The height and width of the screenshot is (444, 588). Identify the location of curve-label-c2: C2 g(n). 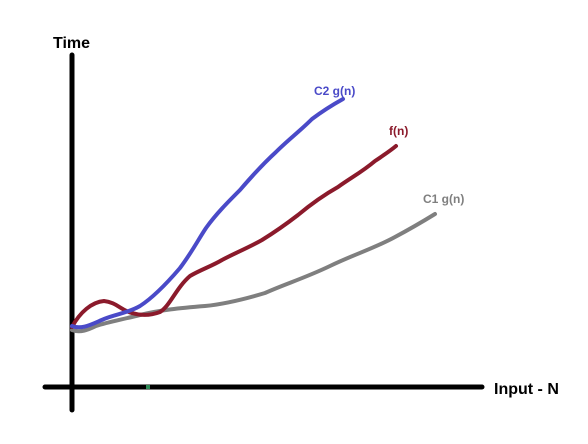
(334, 91).